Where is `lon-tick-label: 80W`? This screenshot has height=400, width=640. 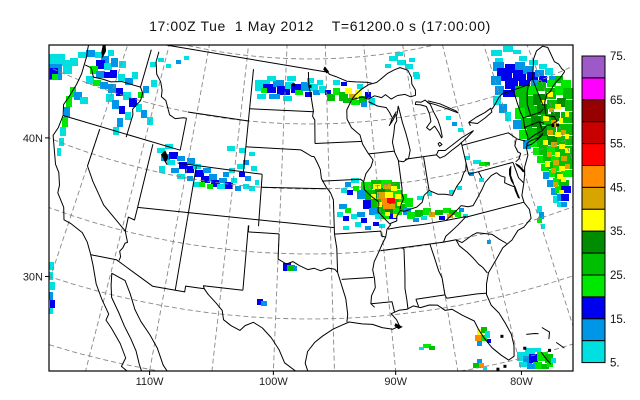
lon-tick-label: 80W is located at coordinates (521, 382).